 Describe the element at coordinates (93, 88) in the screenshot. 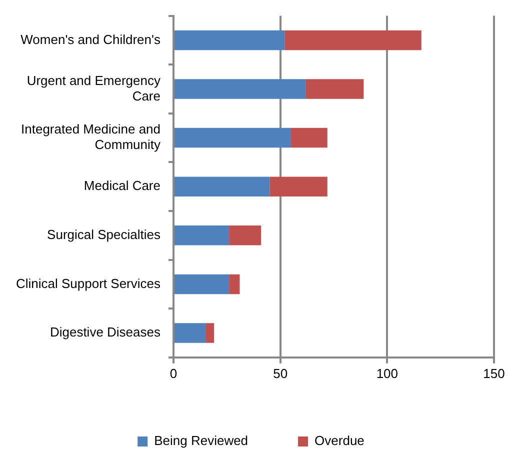

I see `y-tick-label: Urgent and Emergency Care` at that location.